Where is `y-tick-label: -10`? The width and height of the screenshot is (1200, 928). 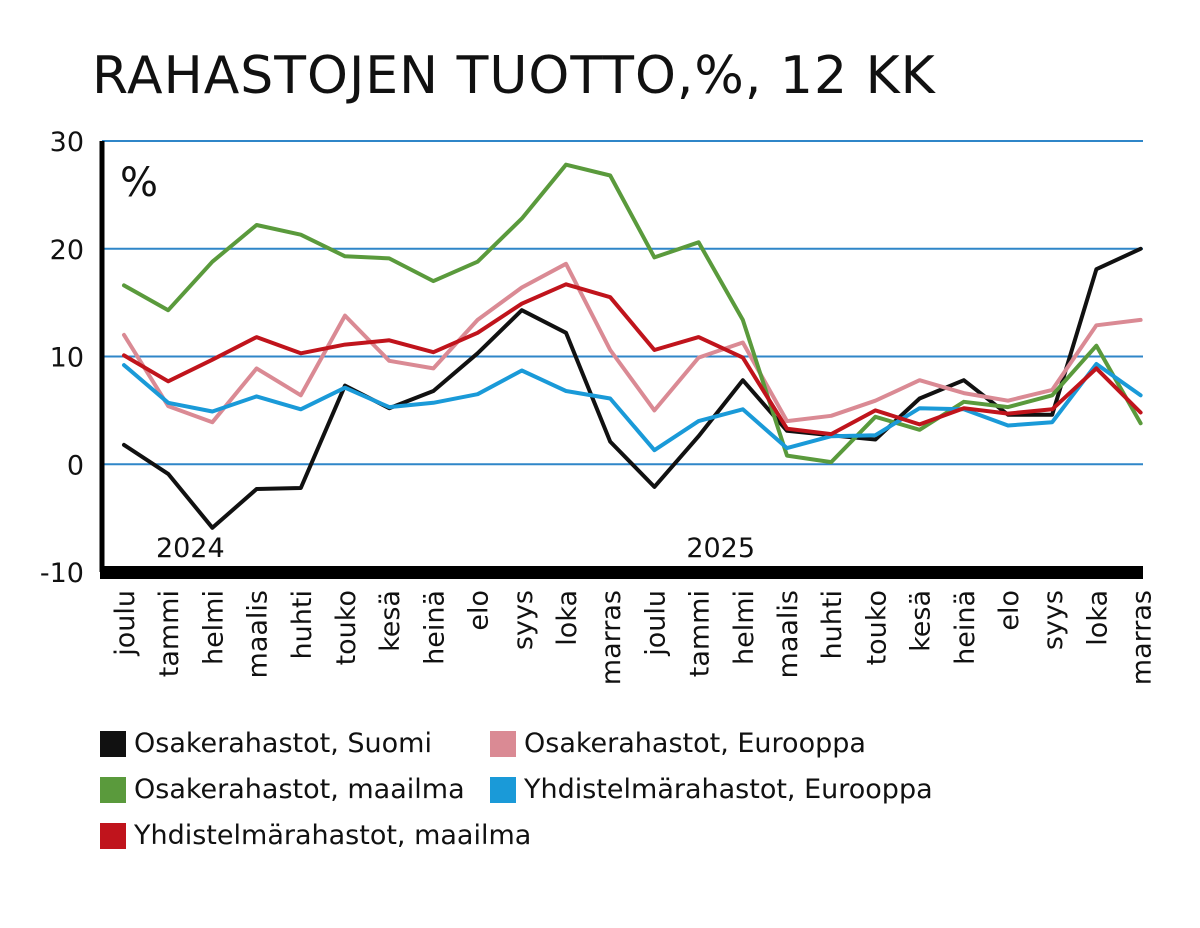 y-tick-label: -10 is located at coordinates (62, 573).